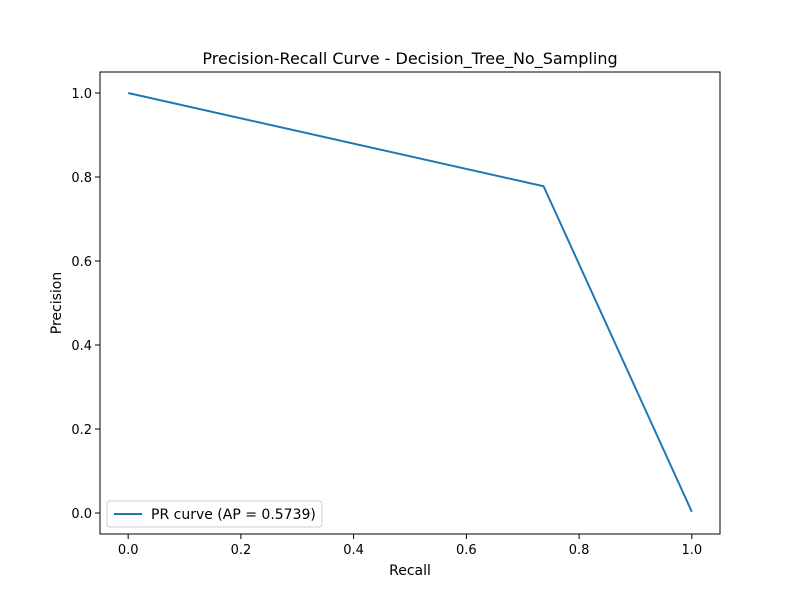 Image resolution: width=800 pixels, height=600 pixels. Describe the element at coordinates (241, 550) in the screenshot. I see `x-tick-label: 0.2` at that location.